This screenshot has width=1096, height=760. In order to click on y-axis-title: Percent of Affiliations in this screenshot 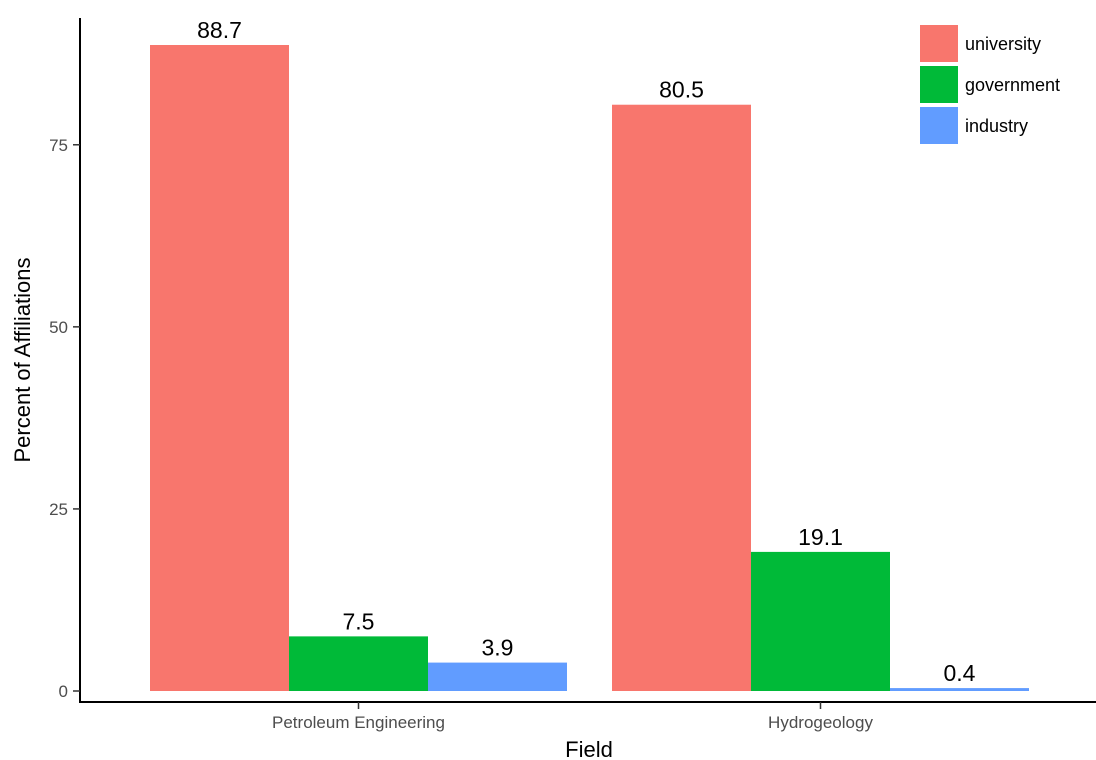, I will do `click(22, 359)`.